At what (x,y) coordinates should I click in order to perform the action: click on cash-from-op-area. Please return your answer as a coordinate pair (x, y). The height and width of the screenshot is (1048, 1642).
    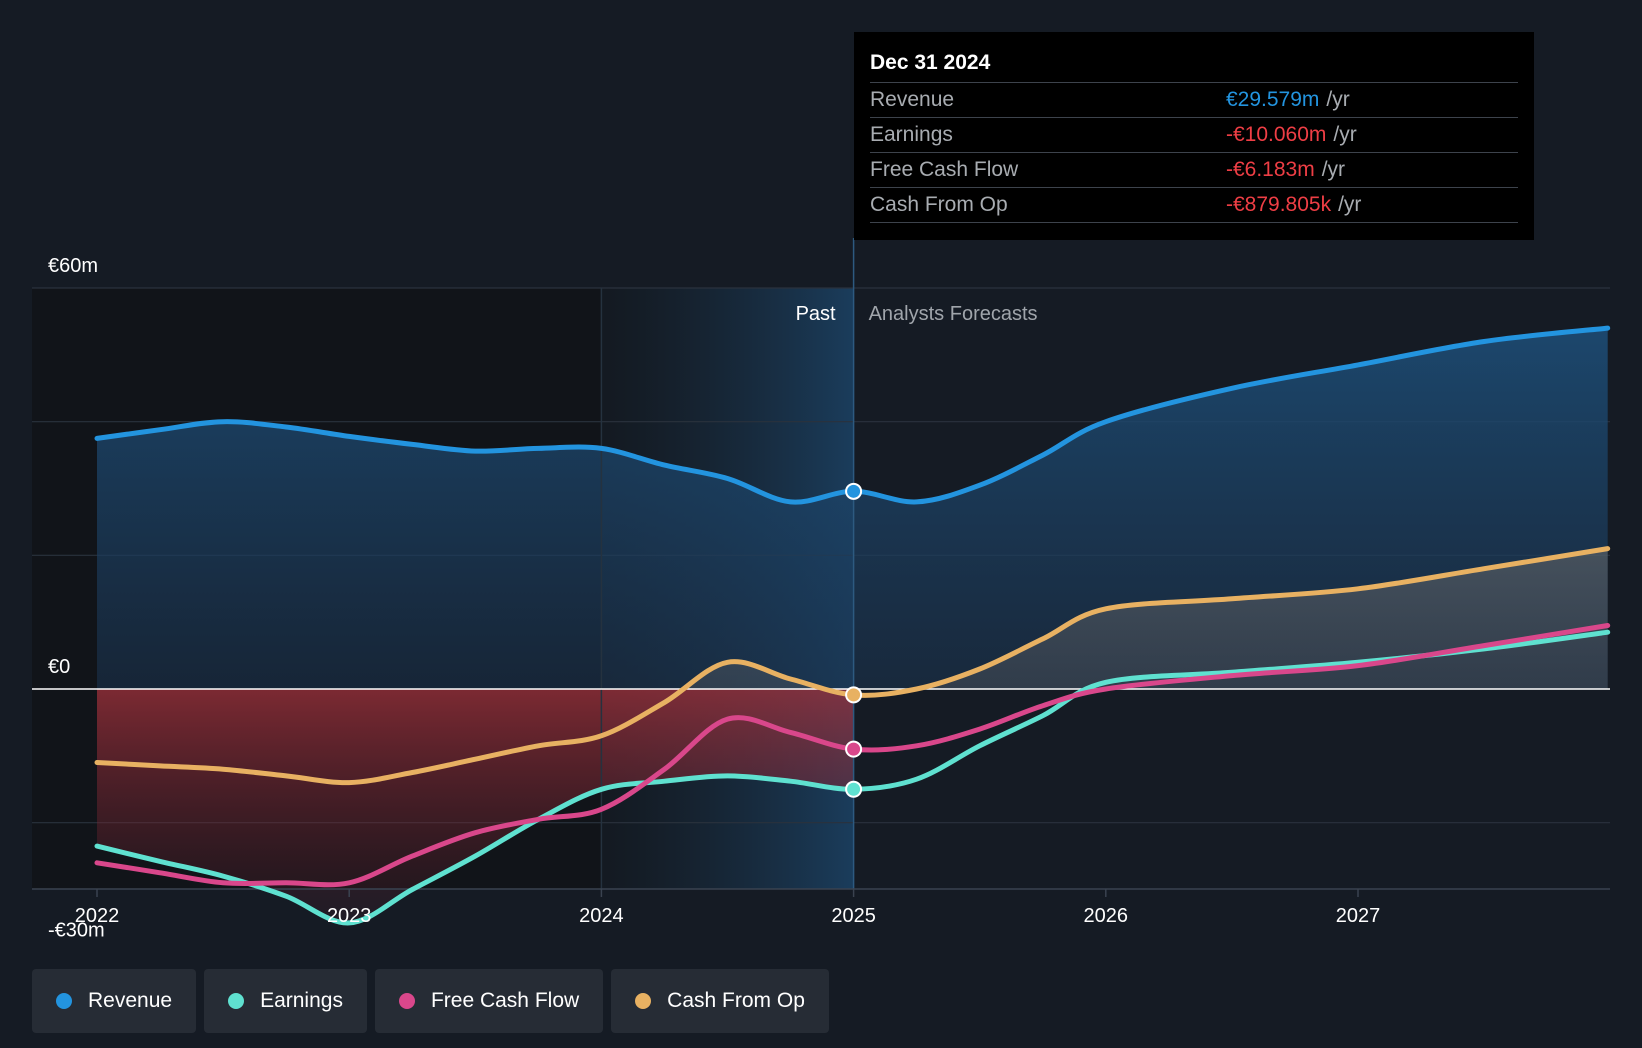
    Looking at the image, I should click on (852, 618).